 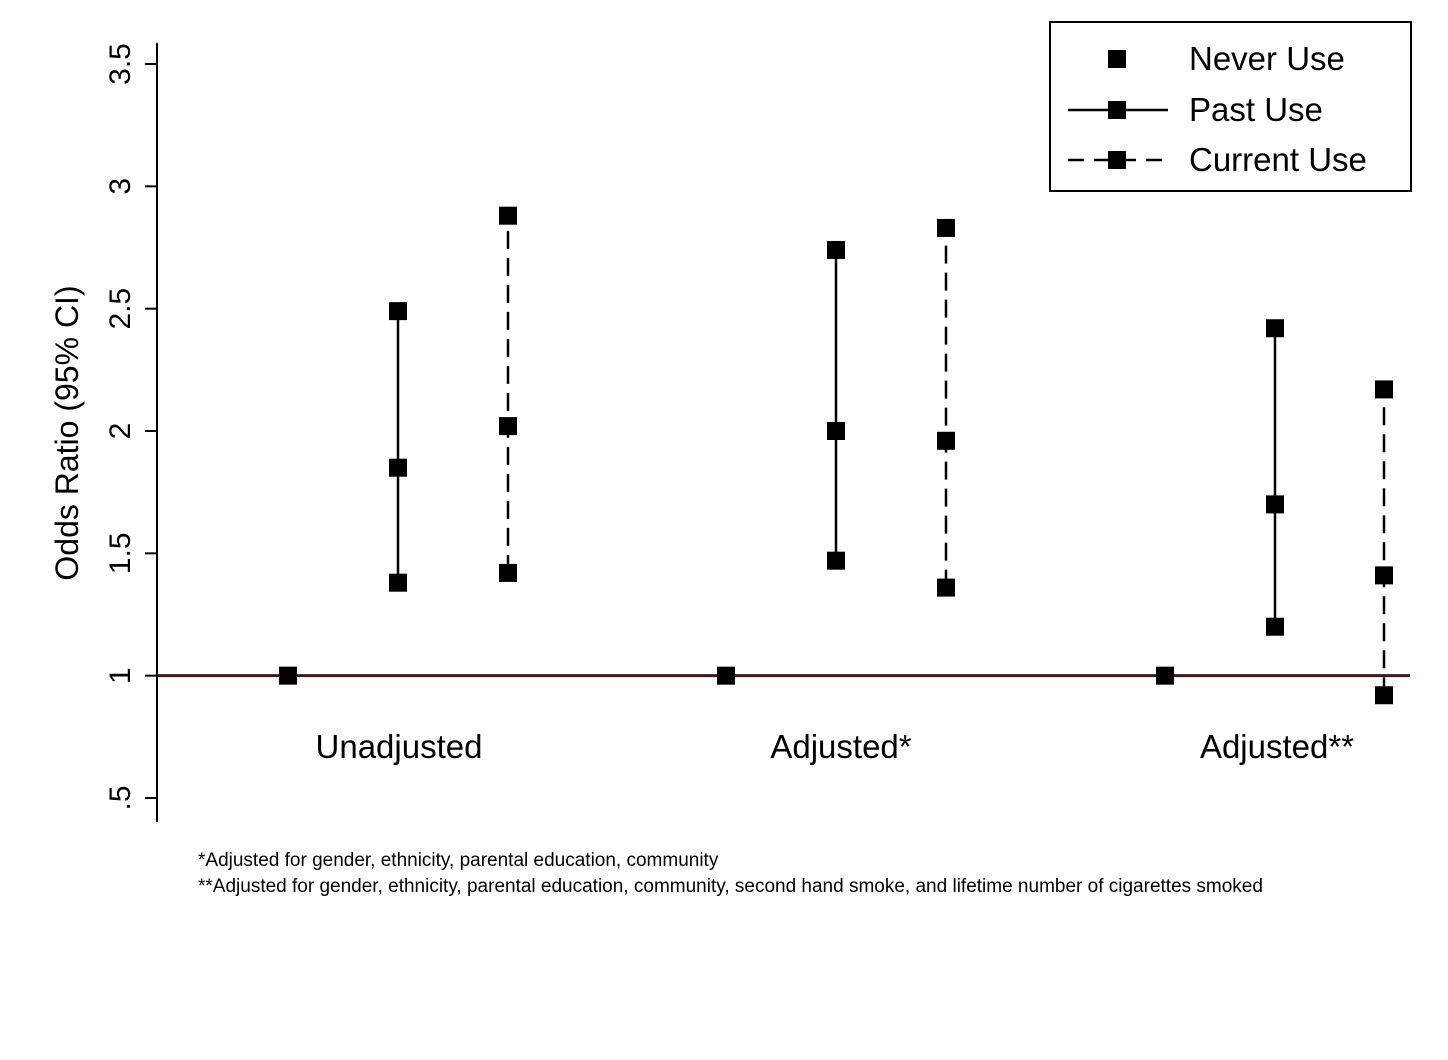 I want to click on axis-layer: .5 1 1.5 2 2.5 3 3.5 Odds Ratio (95% CI), so click(x=103, y=432).